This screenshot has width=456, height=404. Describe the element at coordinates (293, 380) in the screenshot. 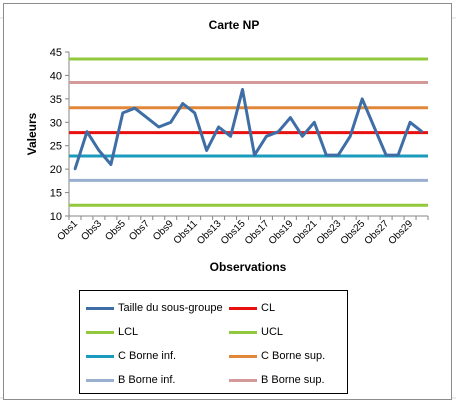

I see `legend-label: B Borne sup.` at that location.